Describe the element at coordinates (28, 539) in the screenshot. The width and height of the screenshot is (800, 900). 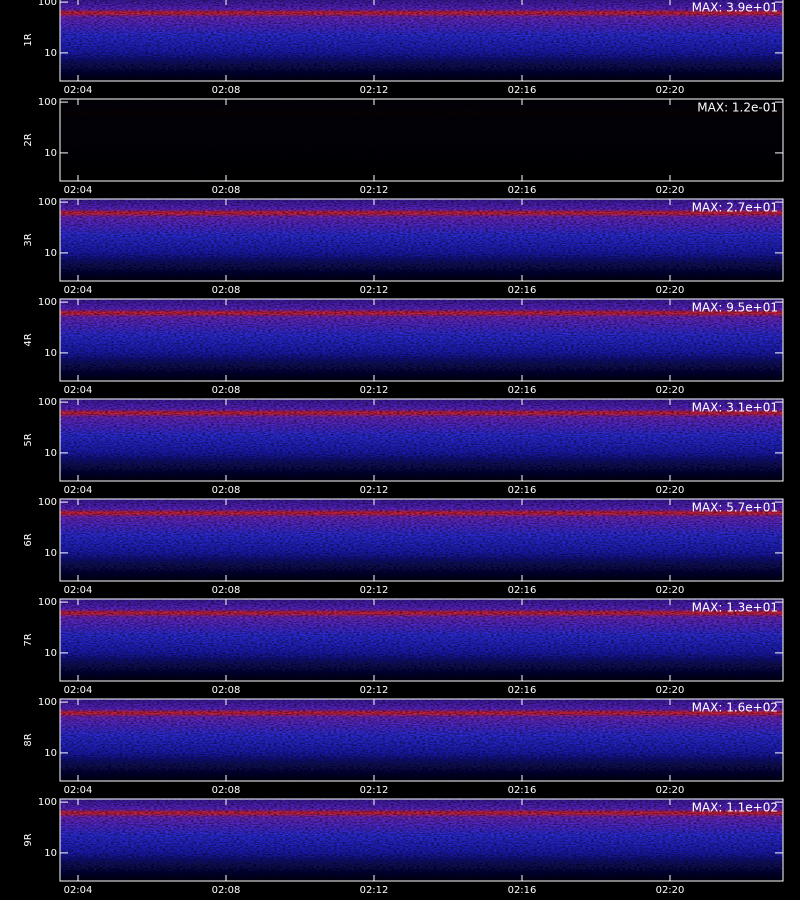
I see `y-axis-label: 6R` at that location.